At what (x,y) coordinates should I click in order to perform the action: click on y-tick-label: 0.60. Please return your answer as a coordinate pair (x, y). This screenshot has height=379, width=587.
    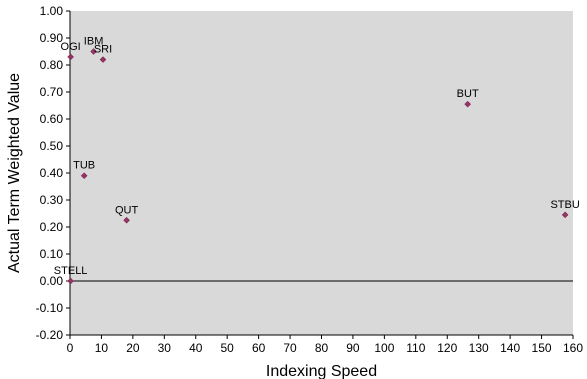
    Looking at the image, I should click on (52, 119).